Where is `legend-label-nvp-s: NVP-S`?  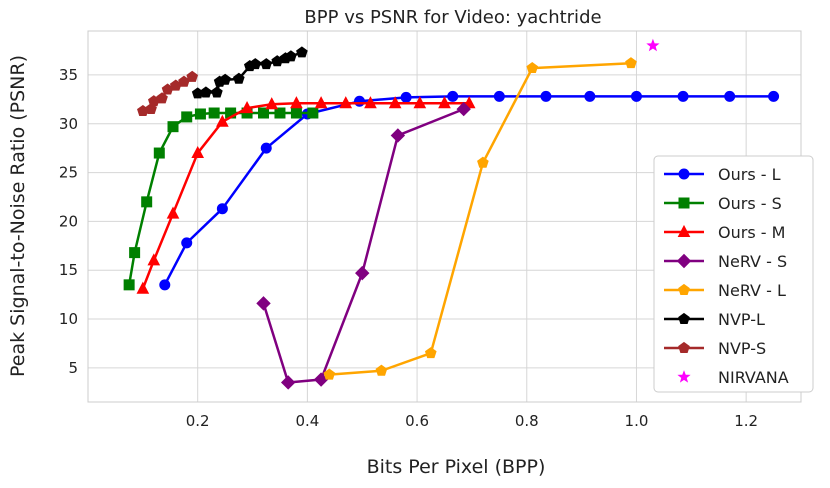 legend-label-nvp-s: NVP-S is located at coordinates (742, 348).